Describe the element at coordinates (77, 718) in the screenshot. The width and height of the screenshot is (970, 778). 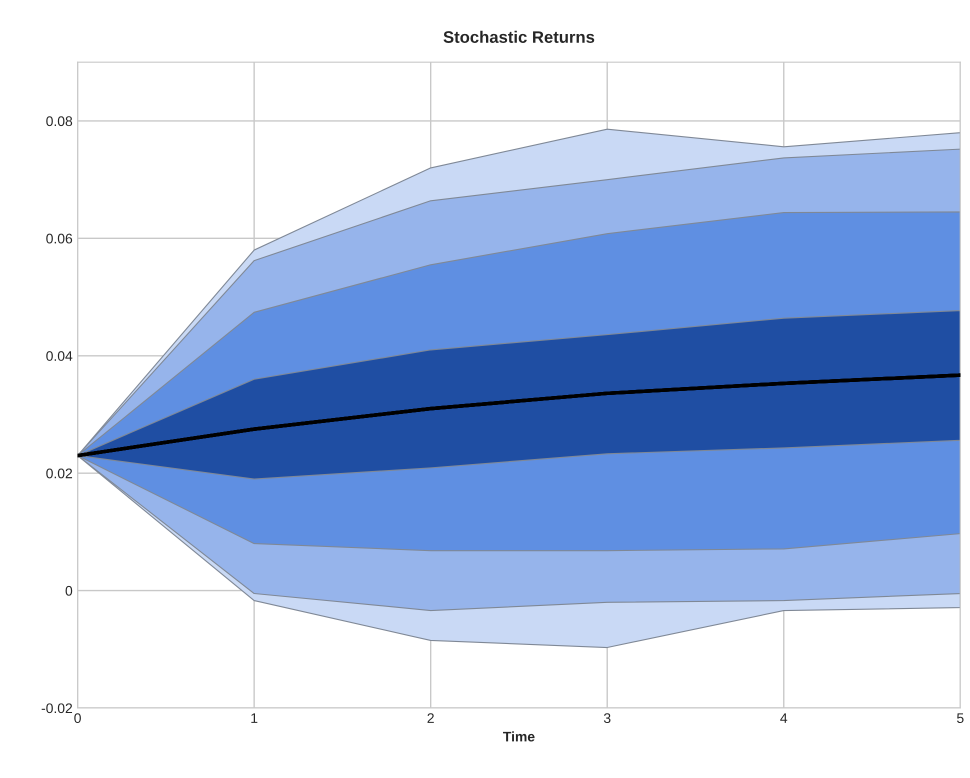
I see `x-tick-label: 0` at that location.